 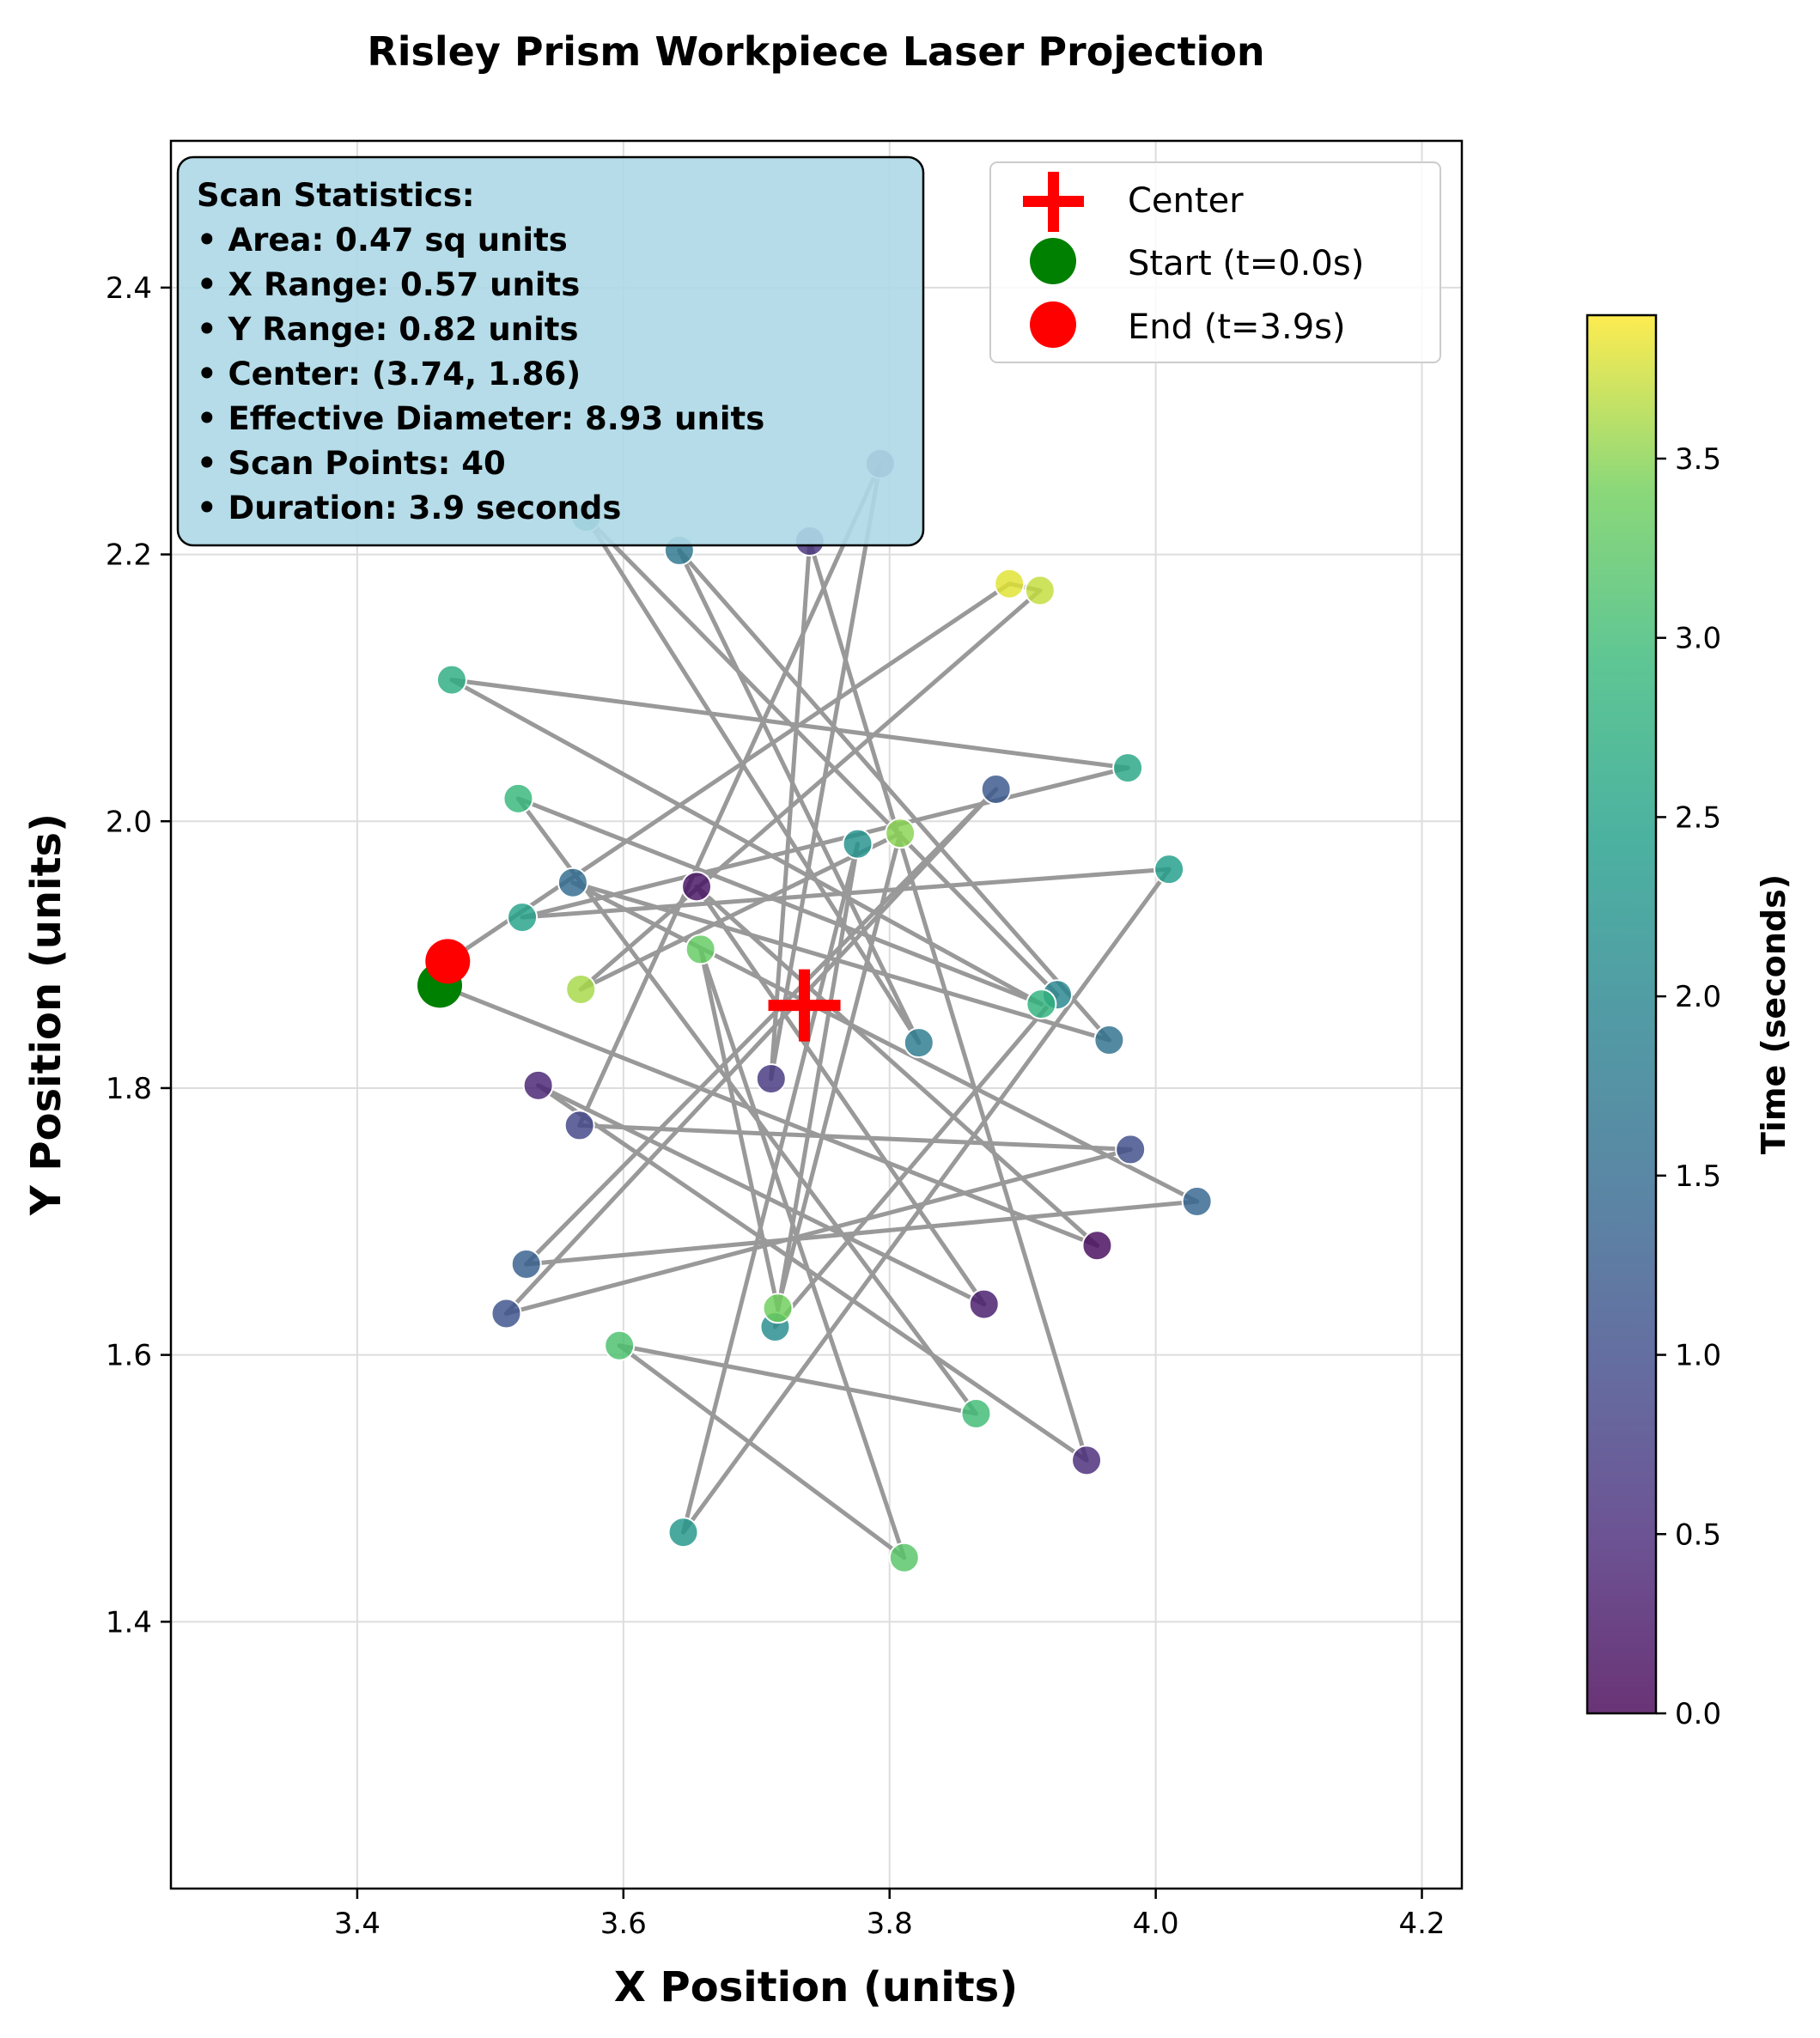 I want to click on y-tick-label: 1.8, so click(x=129, y=1089).